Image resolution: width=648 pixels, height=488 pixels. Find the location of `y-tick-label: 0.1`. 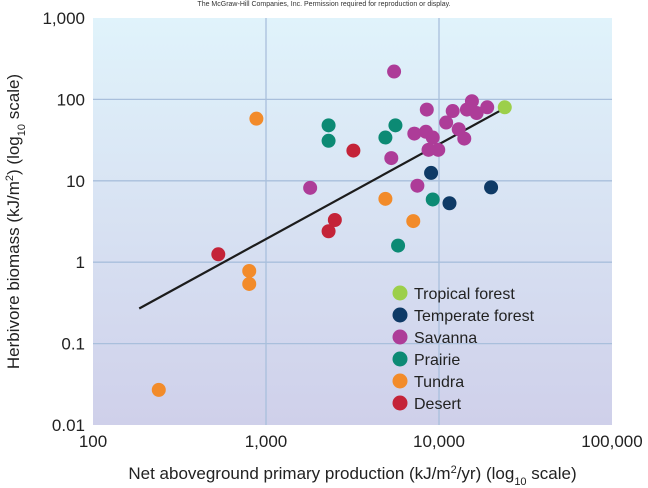

y-tick-label: 0.1 is located at coordinates (73, 344).